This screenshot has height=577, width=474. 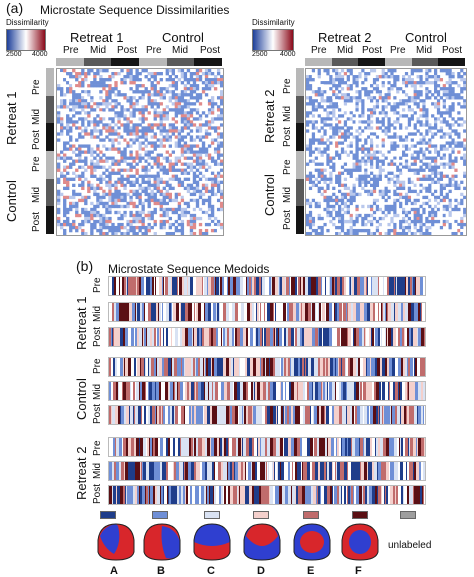 I want to click on medoid-group-label-2: Control, so click(x=81, y=399).